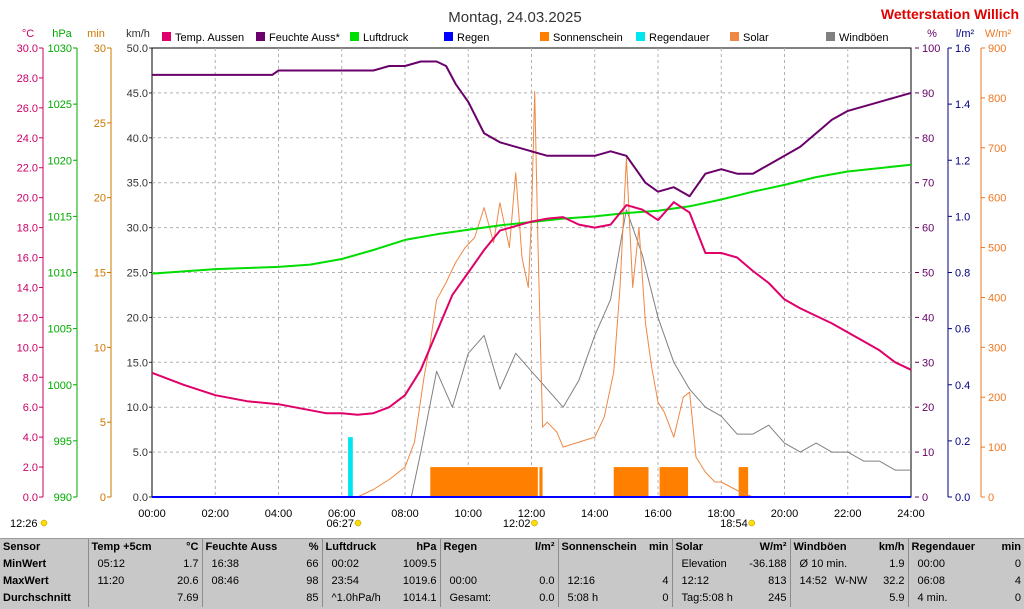 The image size is (1024, 609). I want to click on humidity-tick-label: 80, so click(928, 139).